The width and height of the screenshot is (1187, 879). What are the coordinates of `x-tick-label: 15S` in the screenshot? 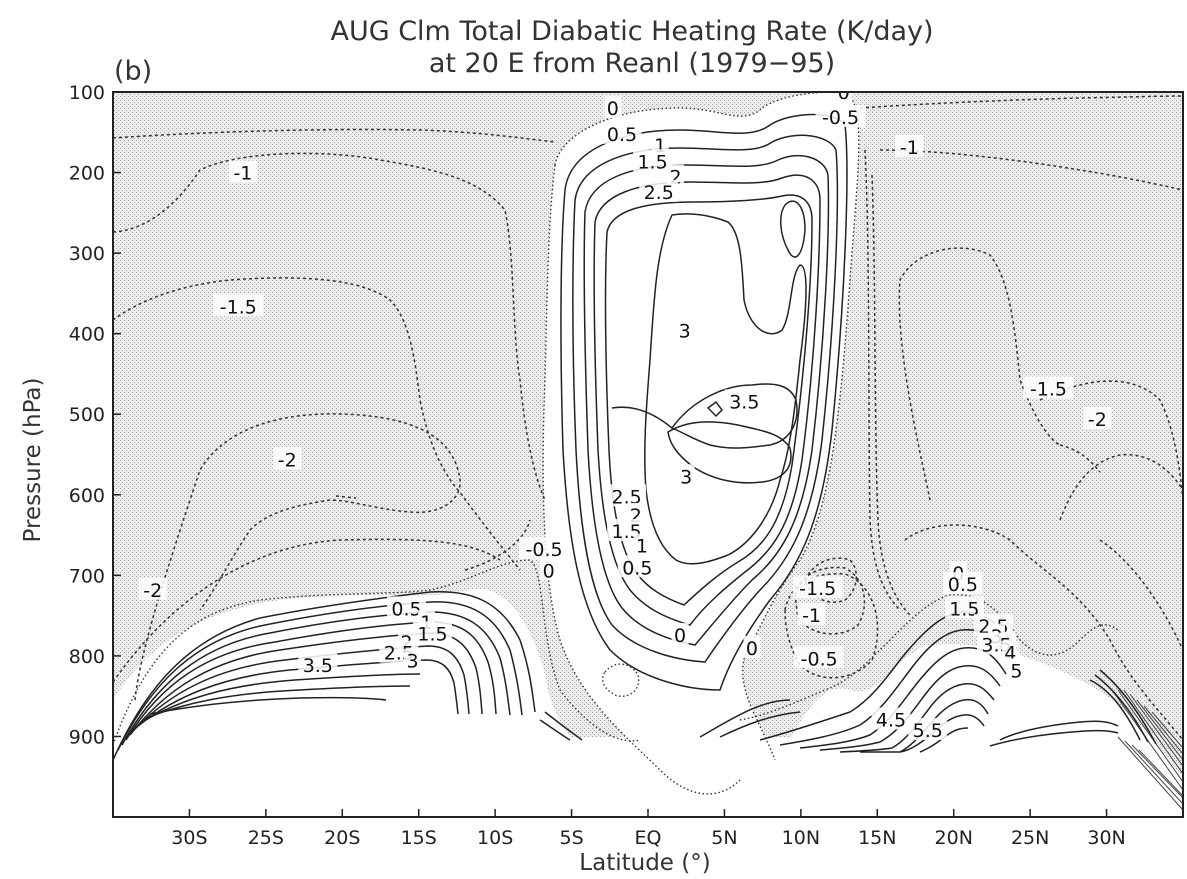 It's located at (419, 838).